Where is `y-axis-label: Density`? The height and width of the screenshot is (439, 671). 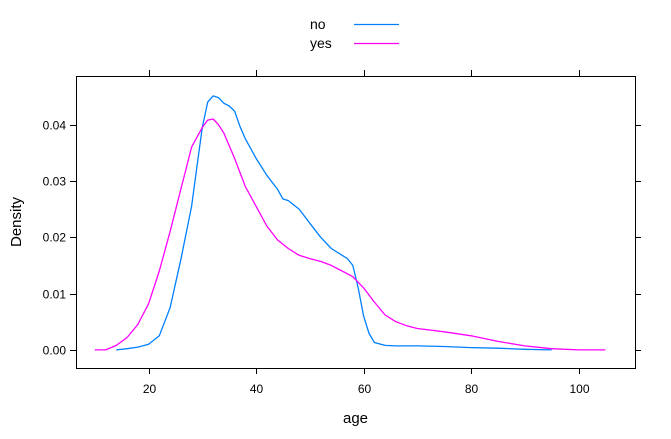
y-axis-label: Density is located at coordinates (16, 221).